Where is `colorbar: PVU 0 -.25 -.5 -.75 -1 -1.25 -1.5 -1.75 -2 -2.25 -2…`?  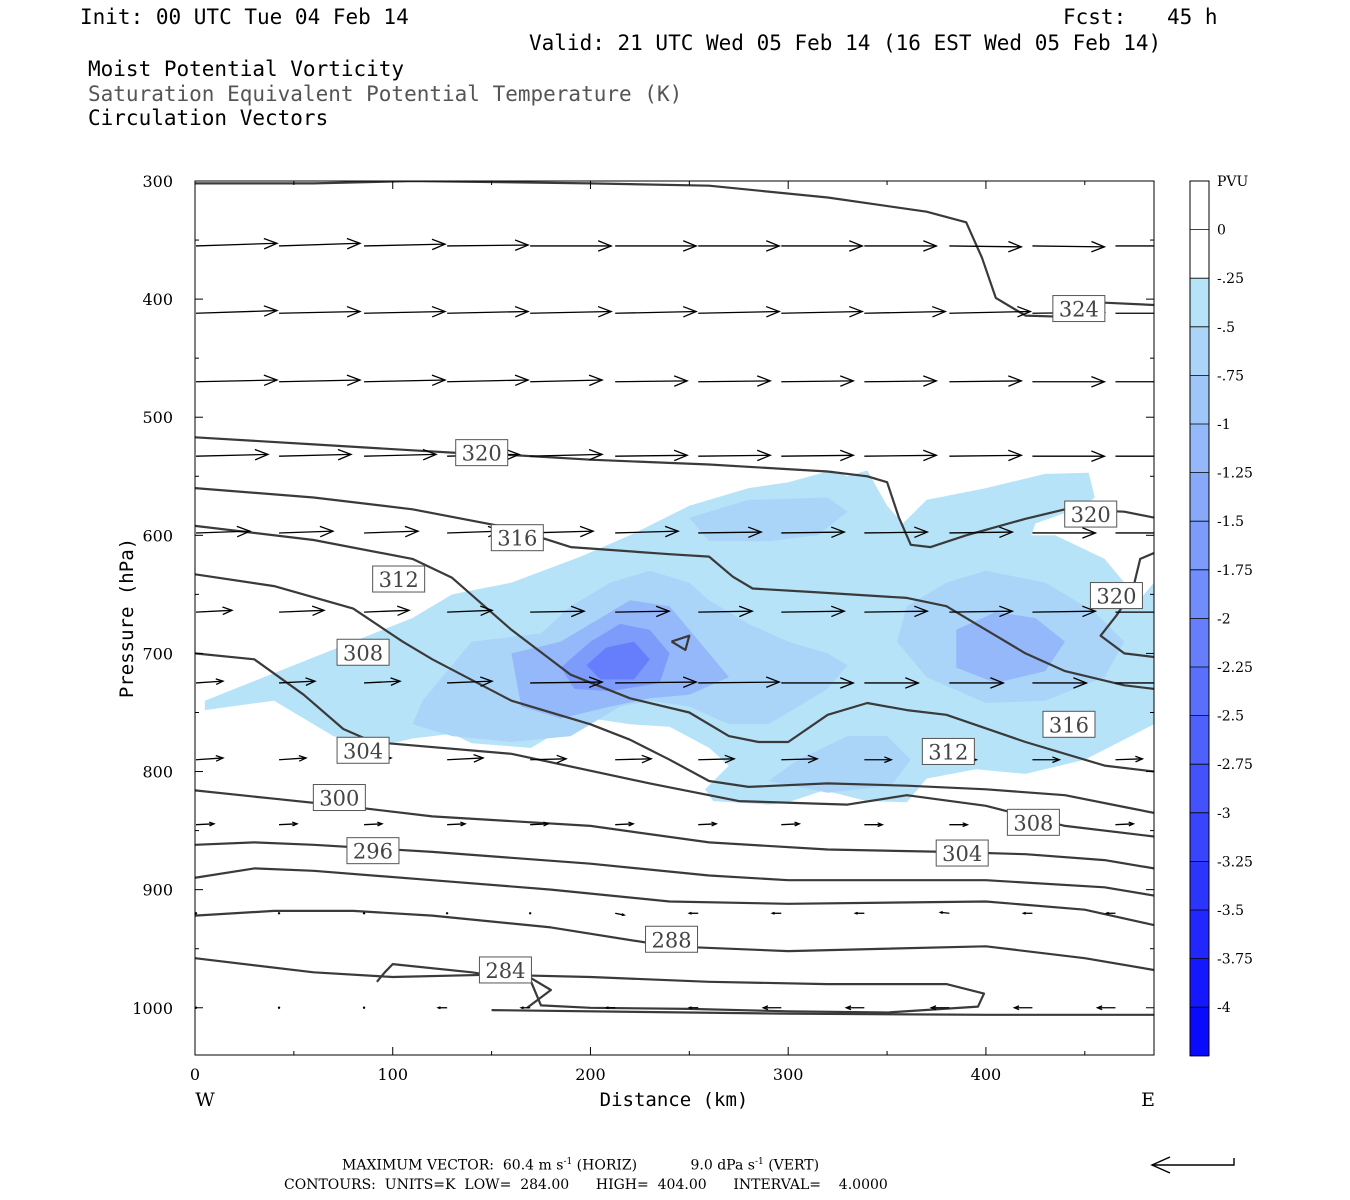 colorbar: PVU 0 -.25 -.5 -.75 -1 -1.25 -1.5 -1.75 -2 -2.25 -2… is located at coordinates (1221, 615).